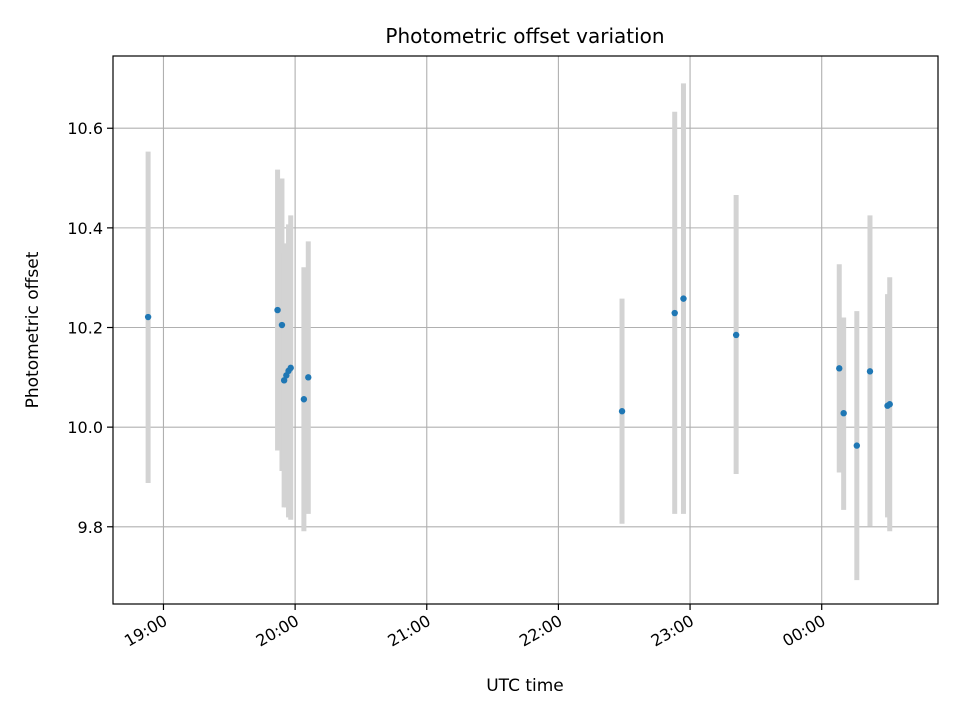  I want to click on y-tick-label: 9.8, so click(90, 527).